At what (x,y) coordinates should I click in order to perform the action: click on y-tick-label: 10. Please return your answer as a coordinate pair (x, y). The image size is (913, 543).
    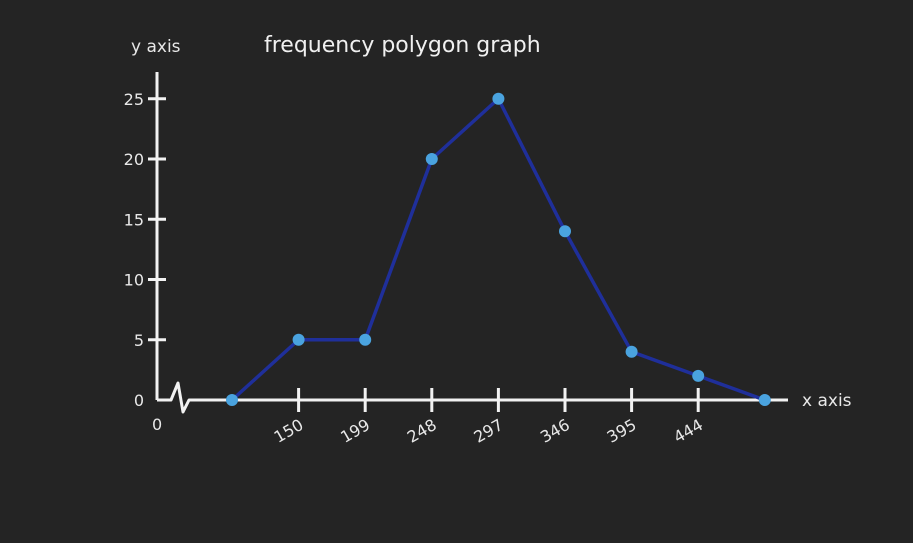
    Looking at the image, I should click on (134, 280).